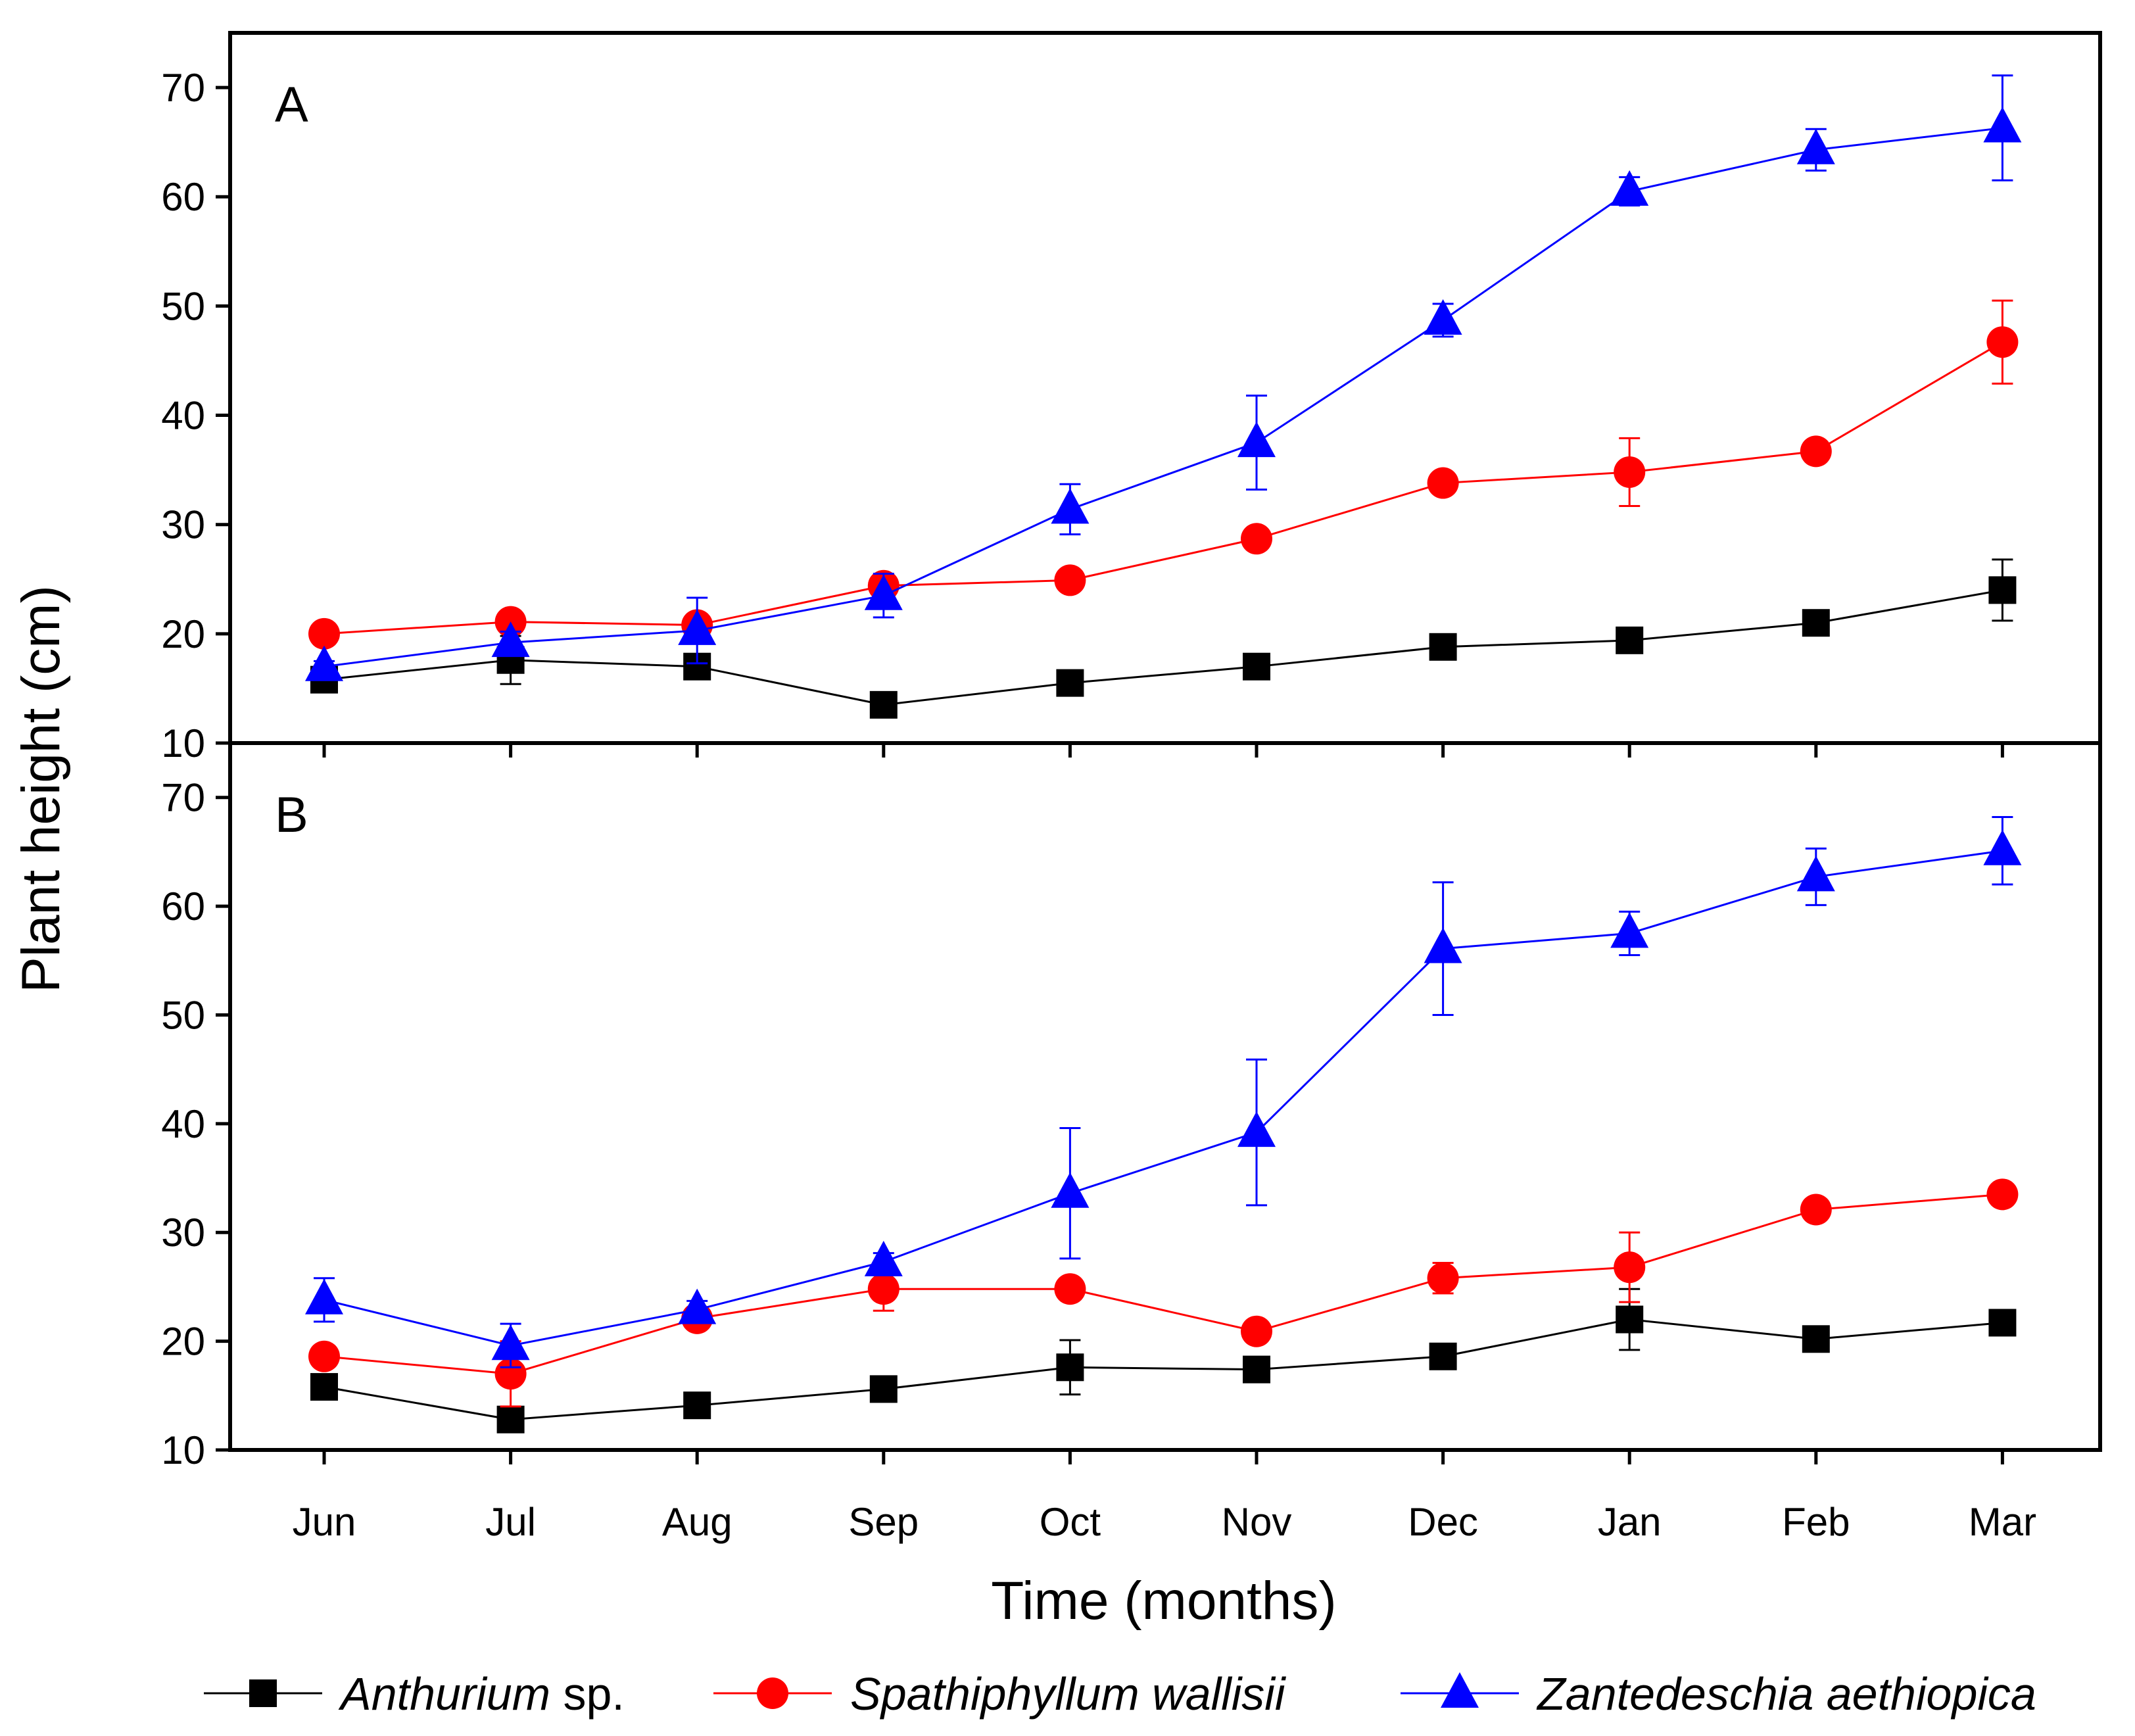  Describe the element at coordinates (1068, 1694) in the screenshot. I see `legend-label: Spathiphyllum wallisii` at that location.